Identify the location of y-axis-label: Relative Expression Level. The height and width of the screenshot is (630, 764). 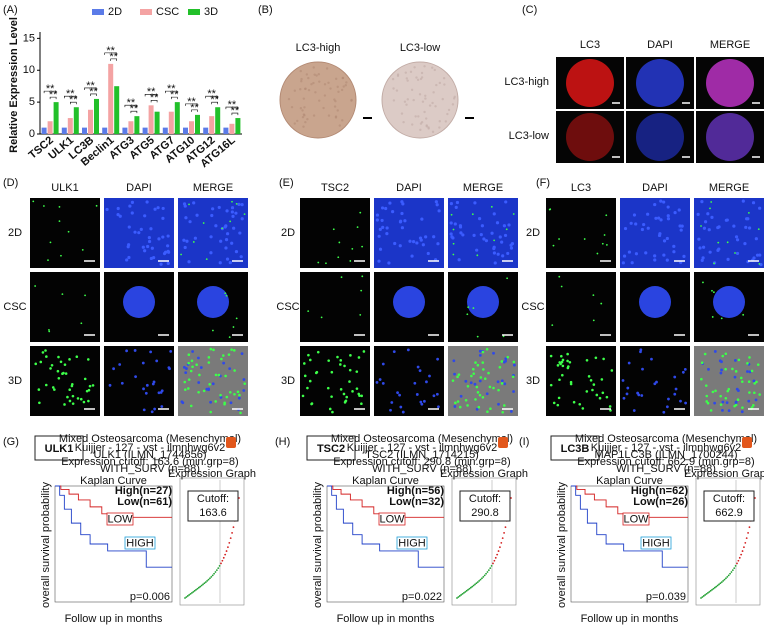
(14, 85).